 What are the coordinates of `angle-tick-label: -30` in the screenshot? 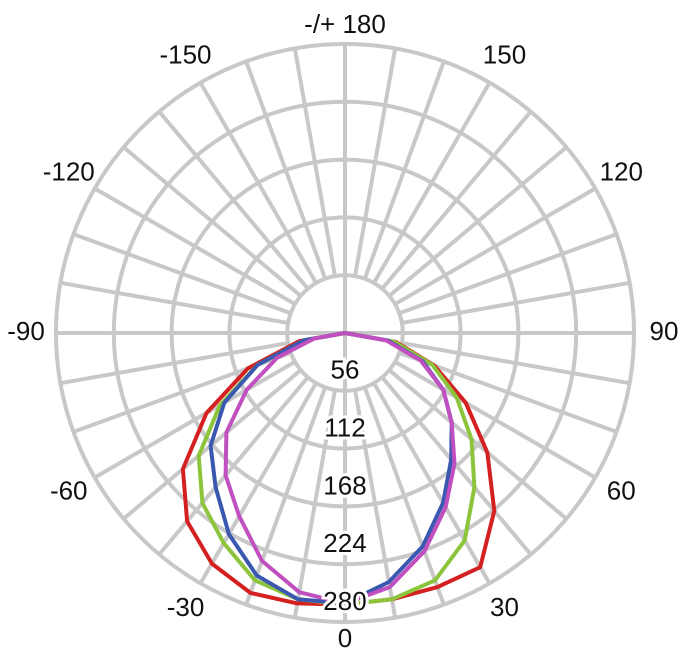 It's located at (186, 607).